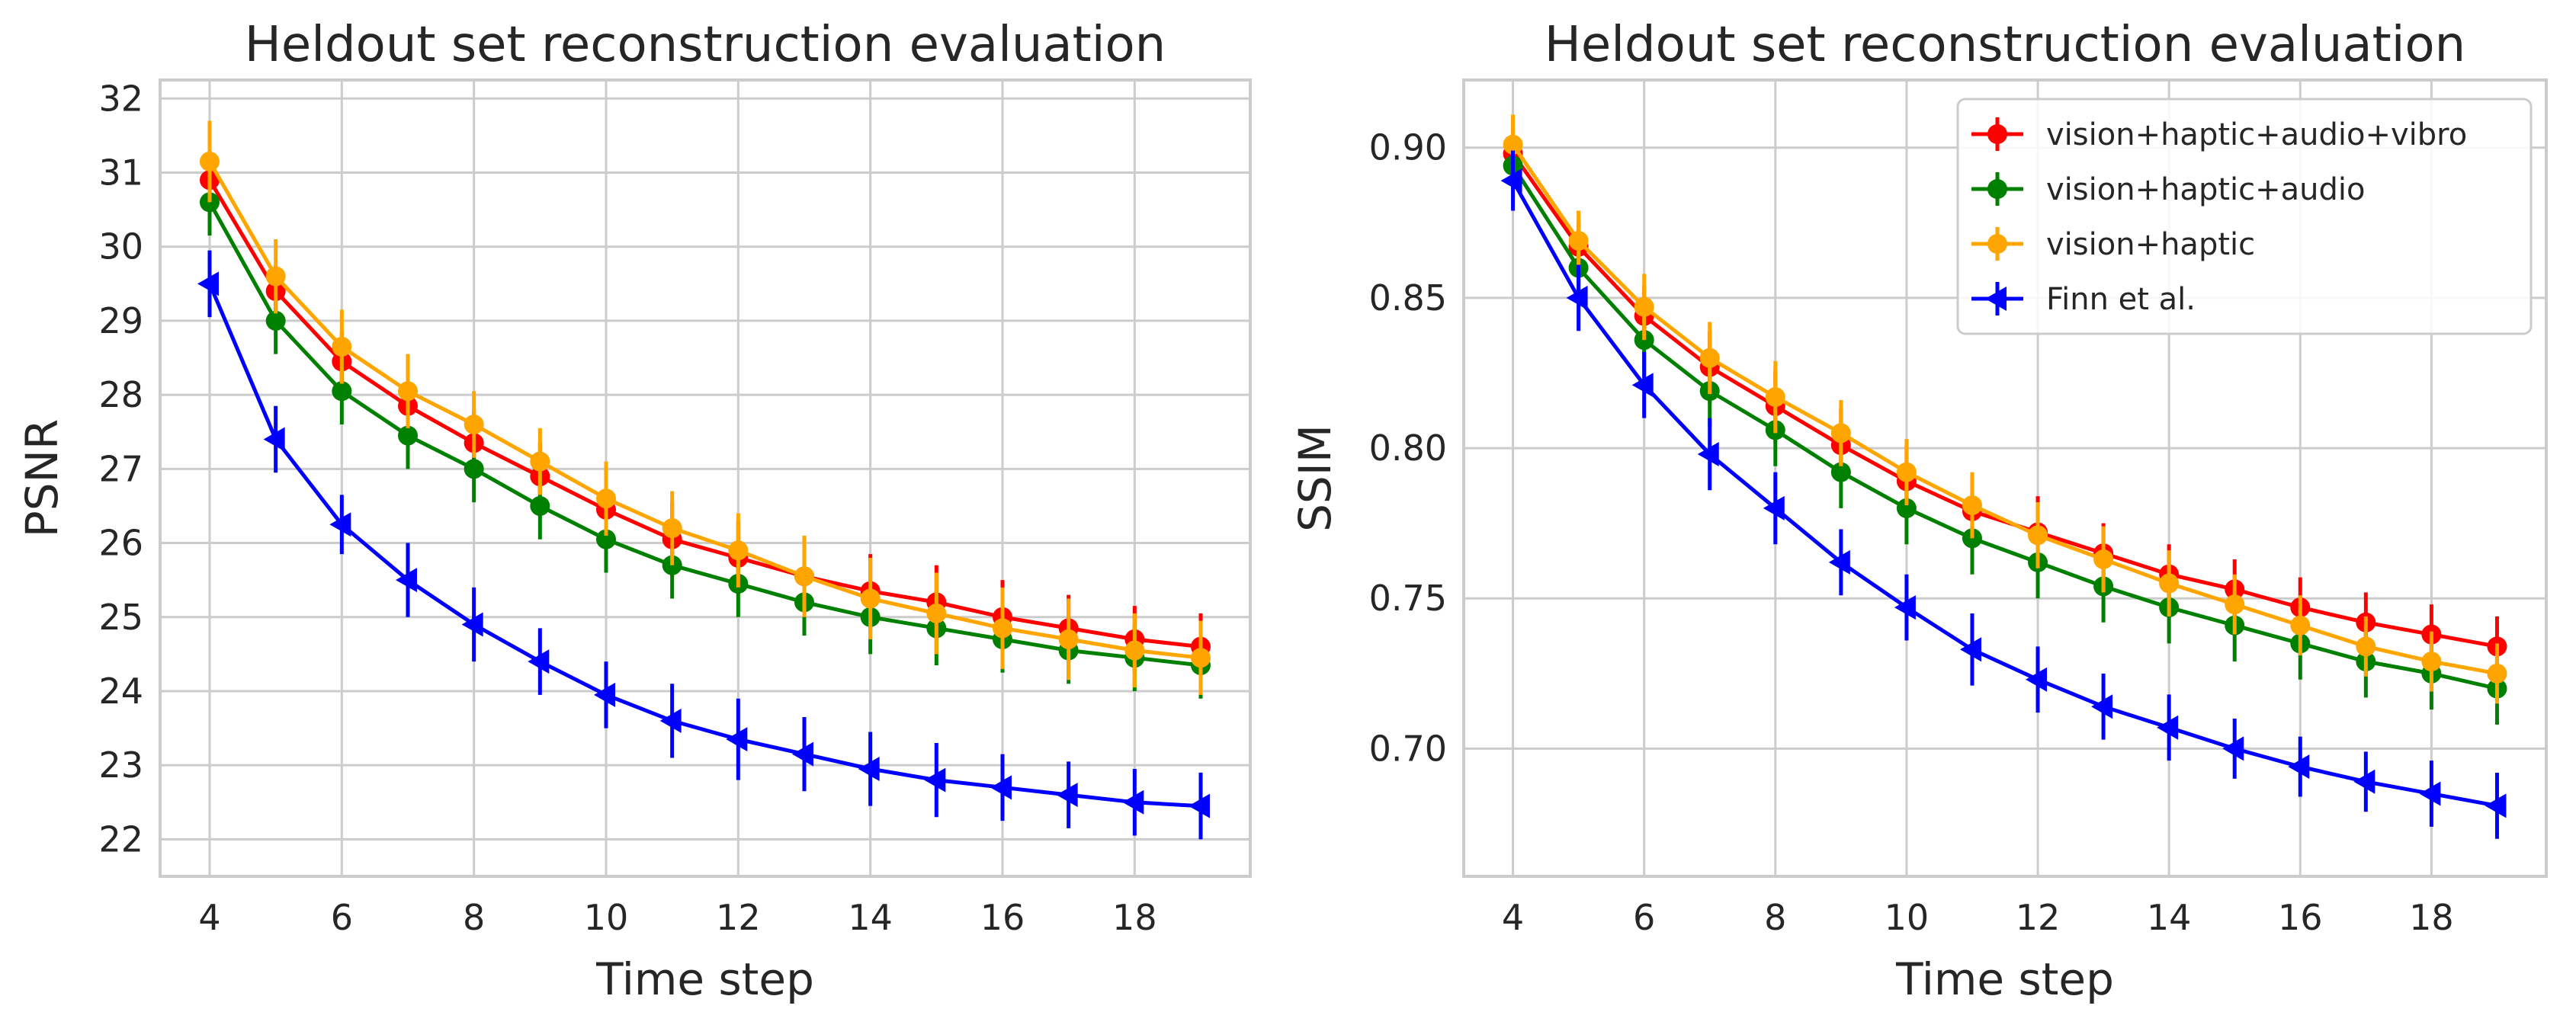 The image size is (2576, 1028). What do you see at coordinates (209, 918) in the screenshot?
I see `x-tick-label: 4` at bounding box center [209, 918].